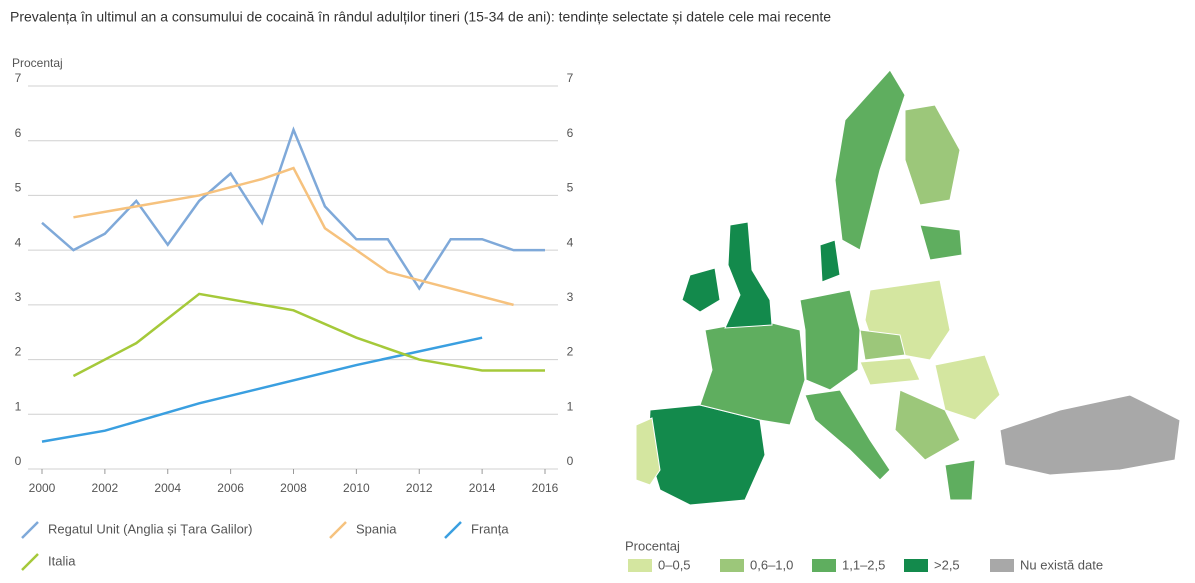  I want to click on y2-tick-label: 4, so click(570, 242).